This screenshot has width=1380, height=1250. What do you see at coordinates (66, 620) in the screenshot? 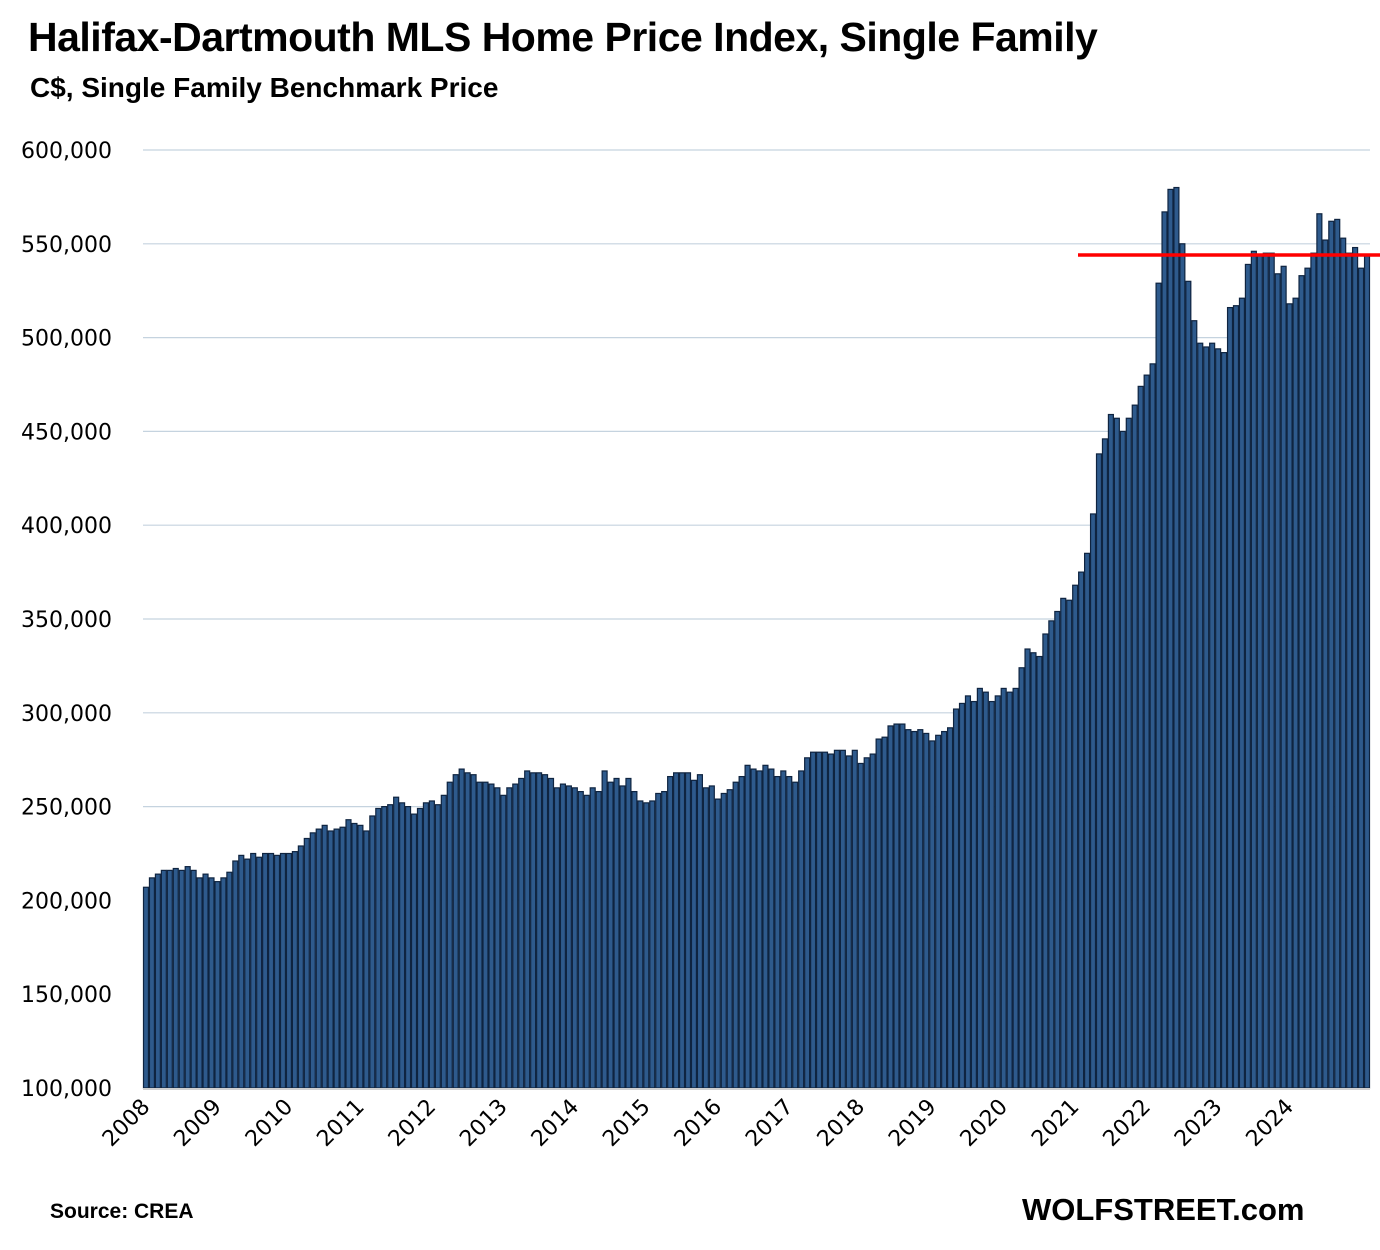
I see `y-tick-label: 350,000` at bounding box center [66, 620].